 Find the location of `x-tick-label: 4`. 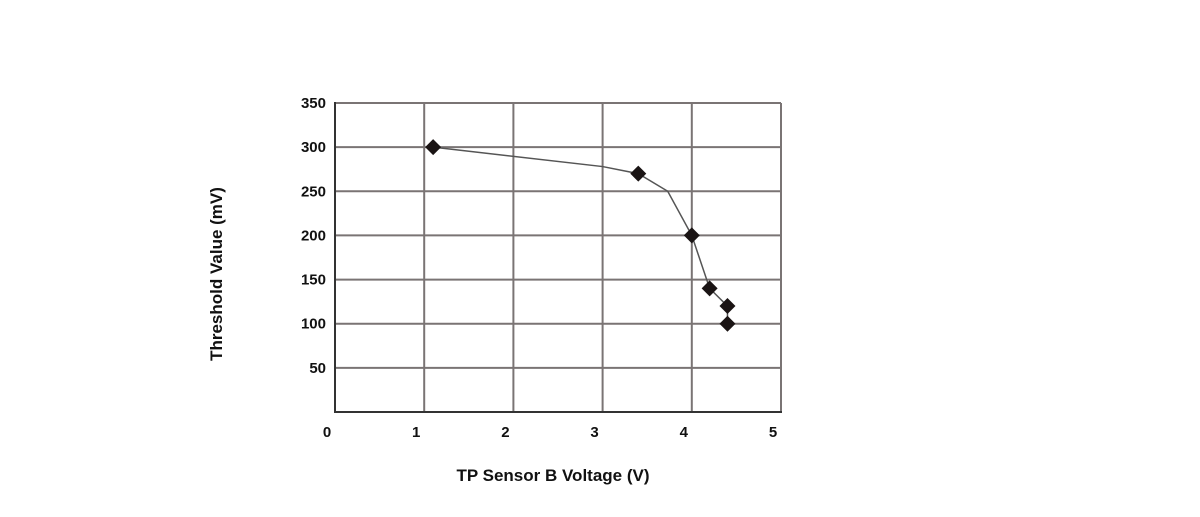

x-tick-label: 4 is located at coordinates (684, 432).